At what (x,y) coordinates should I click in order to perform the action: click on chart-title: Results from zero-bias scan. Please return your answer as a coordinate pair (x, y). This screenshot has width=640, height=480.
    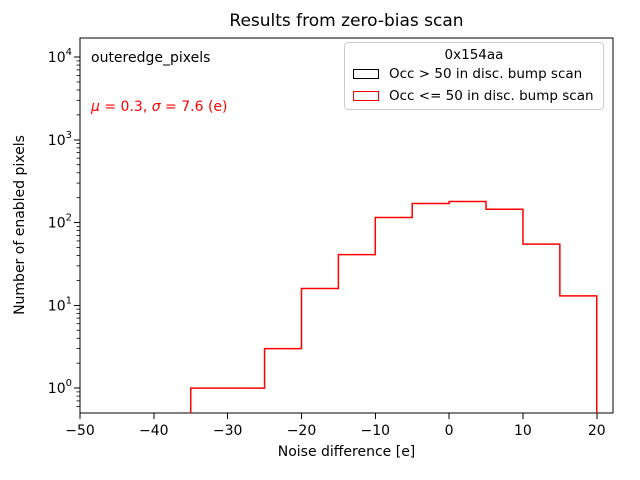
    Looking at the image, I should click on (346, 21).